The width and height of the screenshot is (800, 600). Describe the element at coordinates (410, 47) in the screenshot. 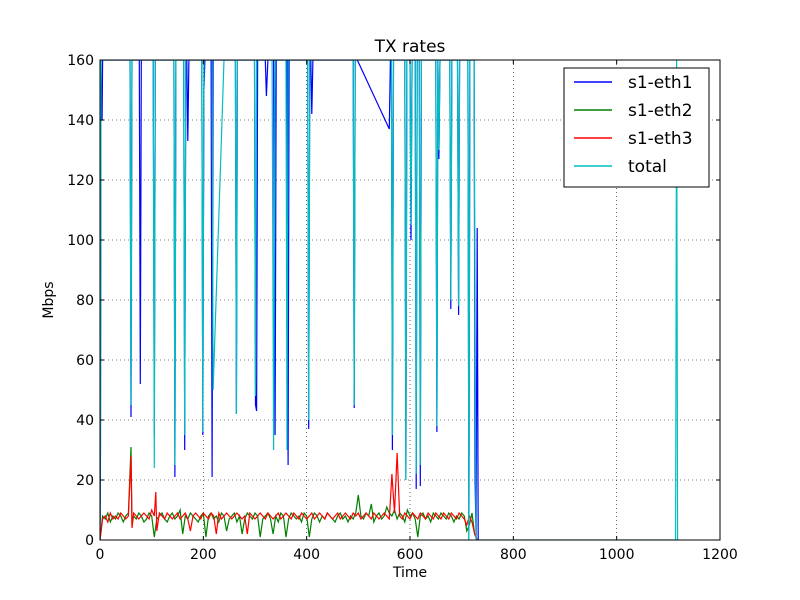

I see `chart-title: TX rates` at that location.